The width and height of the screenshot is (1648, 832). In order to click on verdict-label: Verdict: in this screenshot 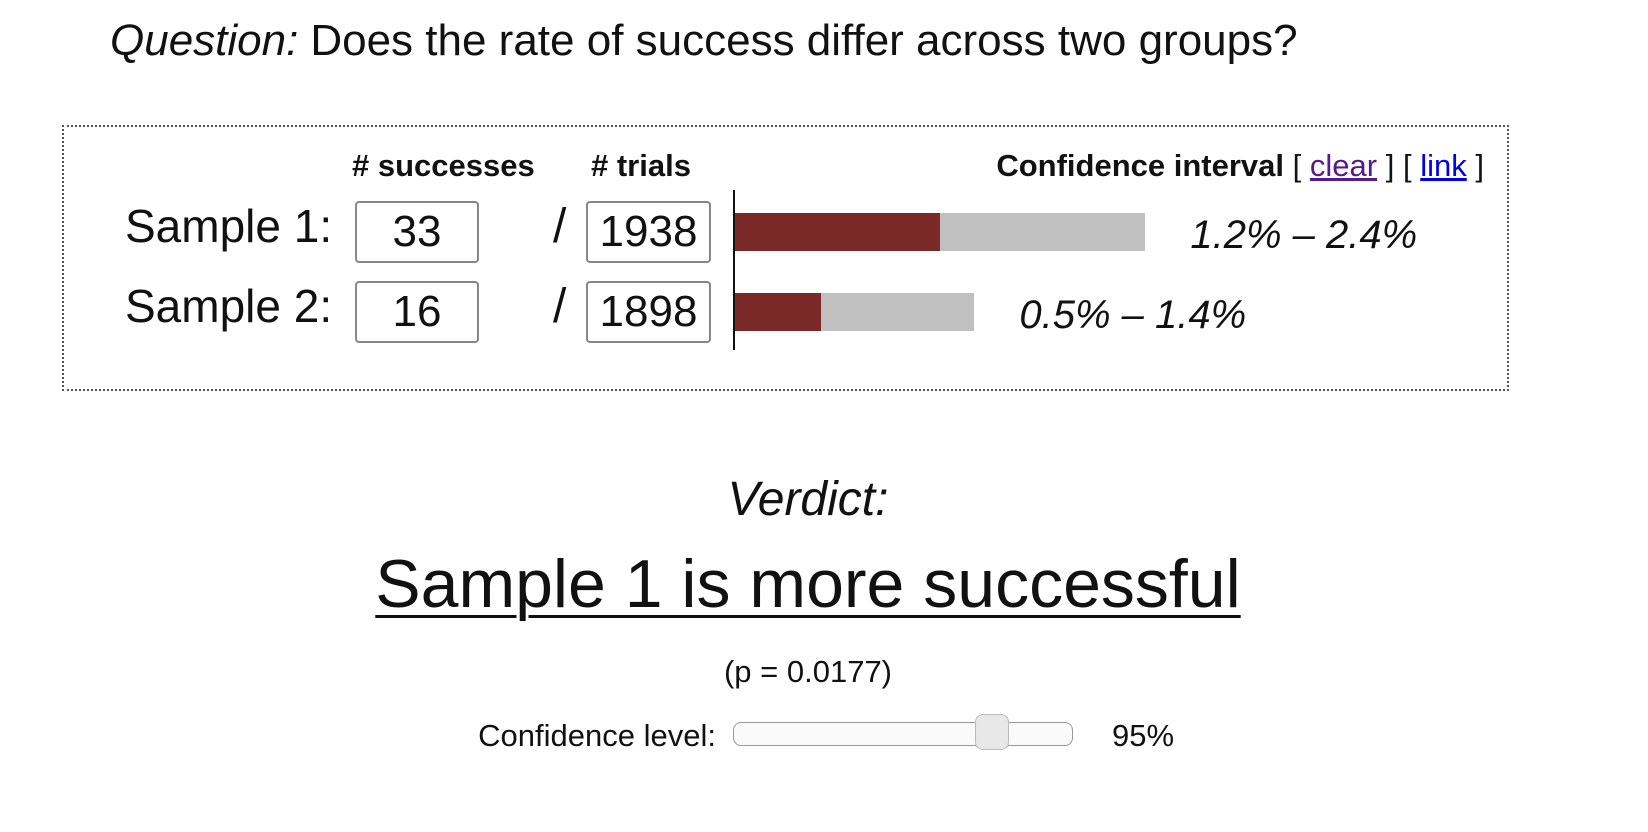, I will do `click(808, 499)`.